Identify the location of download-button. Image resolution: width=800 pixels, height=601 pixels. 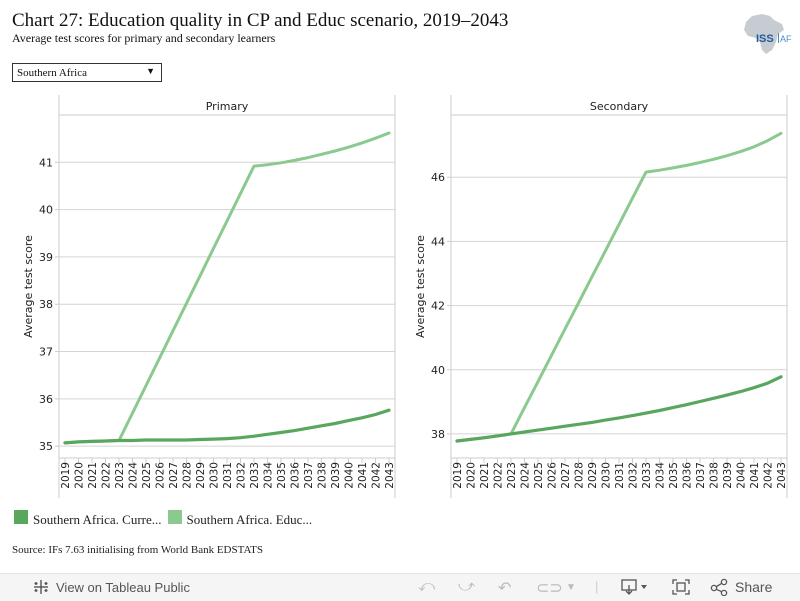
(636, 587).